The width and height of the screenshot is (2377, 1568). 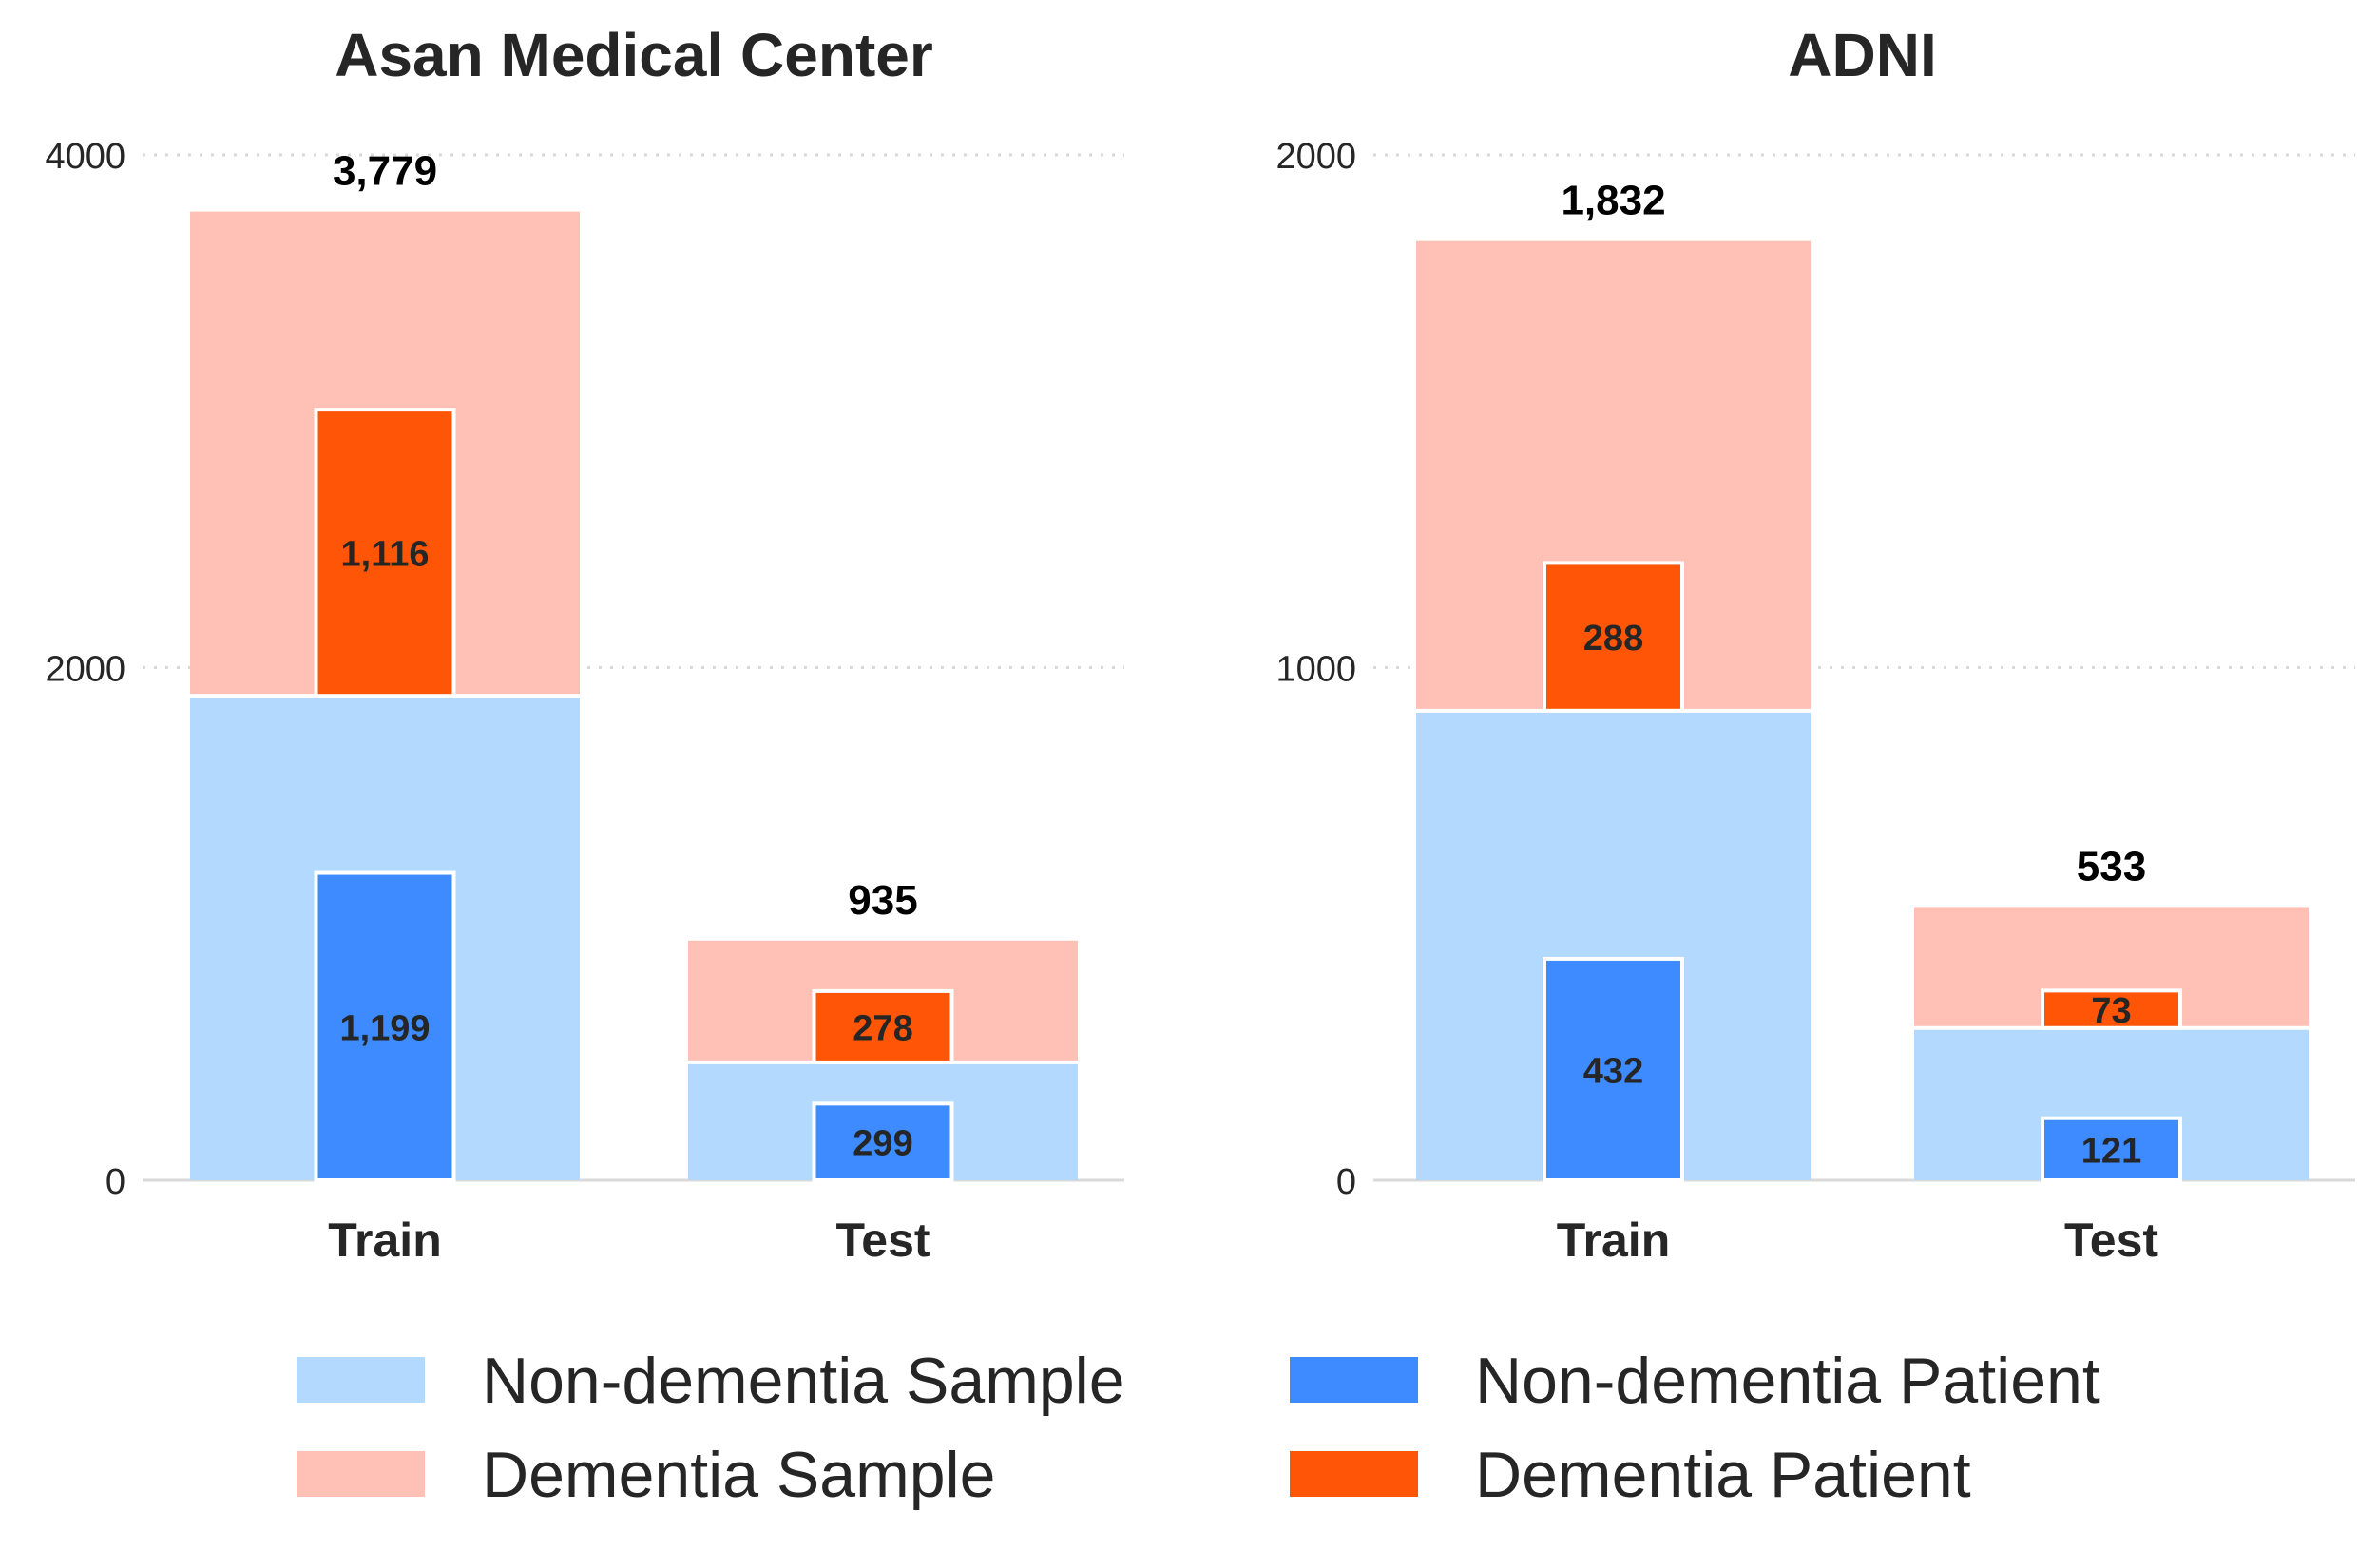 I want to click on total-label: 1,832, so click(x=1613, y=201).